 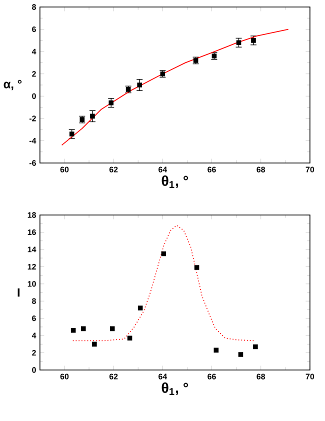 I want to click on y-axis-title: I, so click(x=19, y=292).